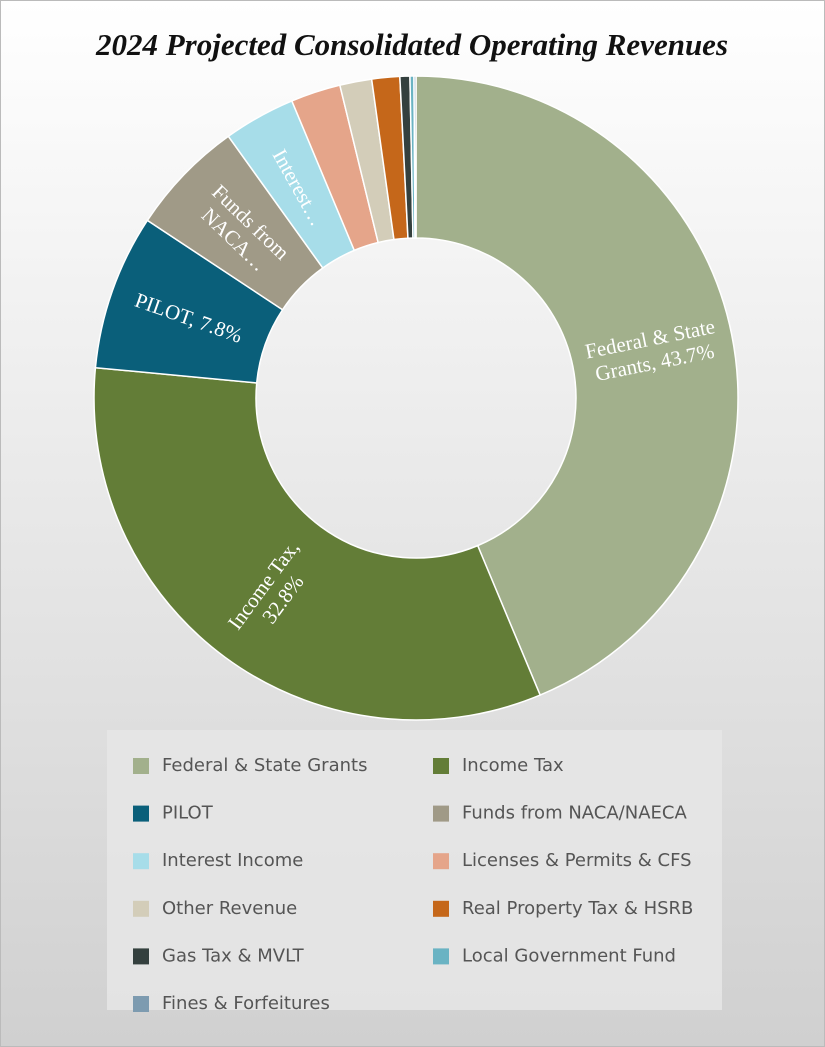  I want to click on legend-label: Licenses & Permits & CFS, so click(577, 860).